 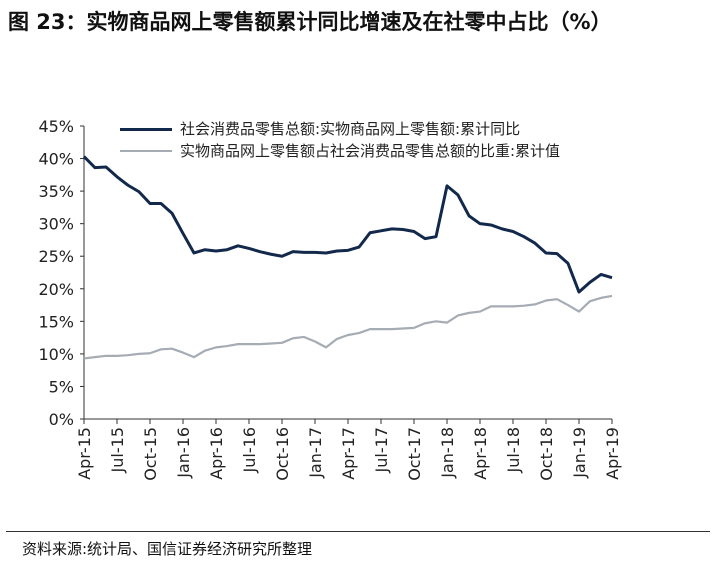 What do you see at coordinates (348, 453) in the screenshot?
I see `x-tick-label: Apr-17` at bounding box center [348, 453].